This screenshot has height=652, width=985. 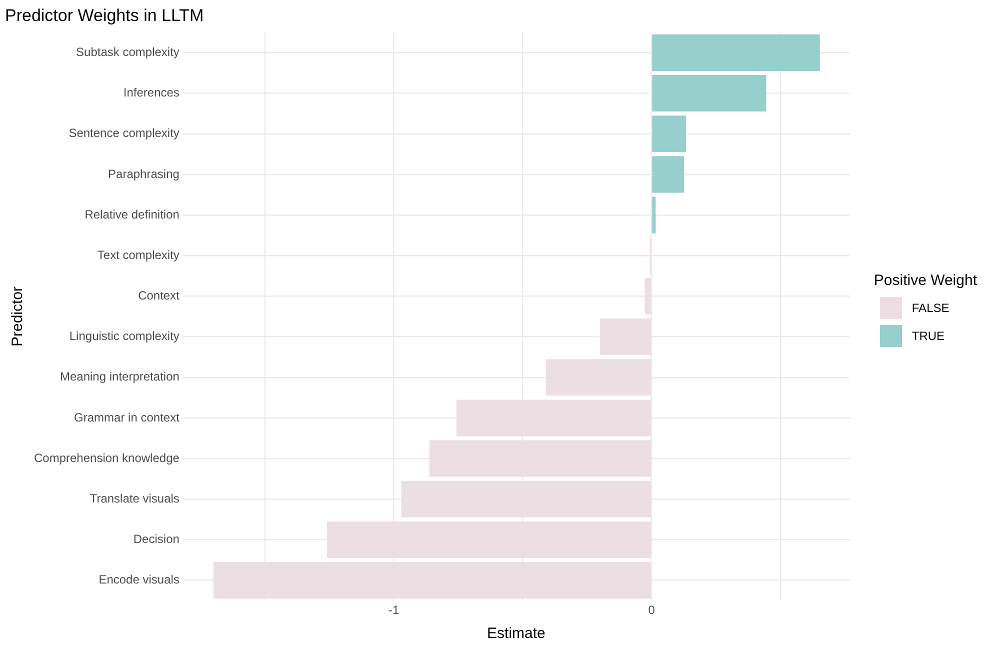 What do you see at coordinates (107, 457) in the screenshot?
I see `y-tick-label: Comprehension knowledge` at bounding box center [107, 457].